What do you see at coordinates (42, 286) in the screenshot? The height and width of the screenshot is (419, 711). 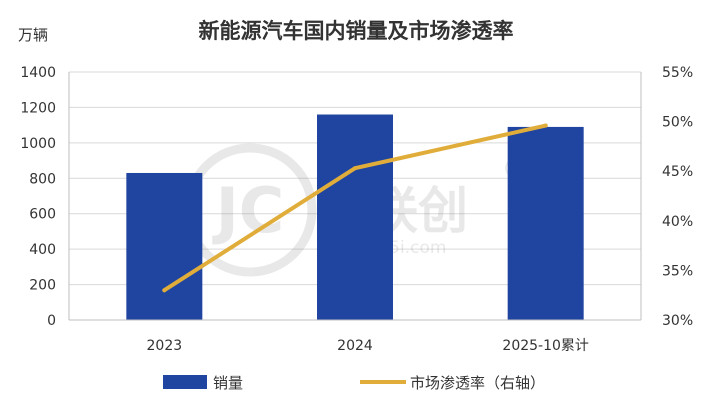 I see `left-axis-tick-label: 200` at bounding box center [42, 286].